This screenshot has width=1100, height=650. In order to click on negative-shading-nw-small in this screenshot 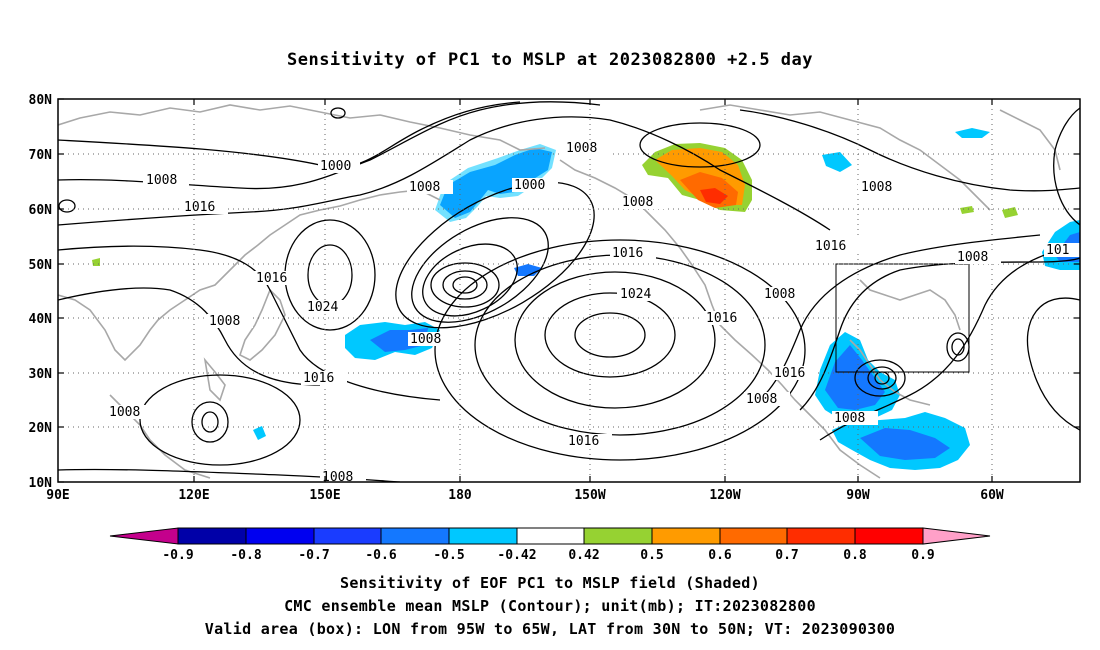, I will do `click(259, 433)`.